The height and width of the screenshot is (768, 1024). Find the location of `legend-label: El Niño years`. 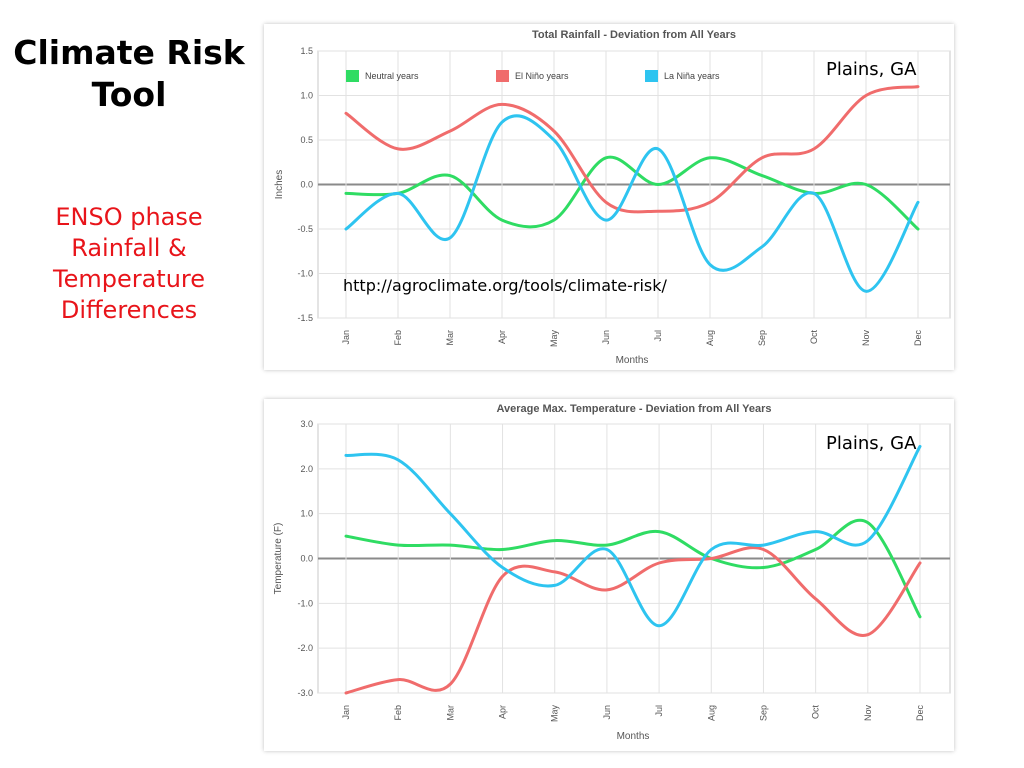

legend-label: El Niño years is located at coordinates (542, 76).